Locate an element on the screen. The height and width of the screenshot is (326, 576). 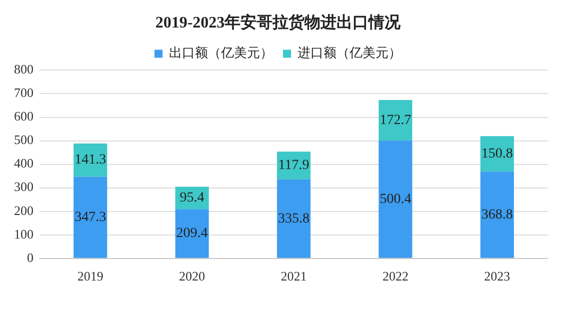
data-label: 172.7 is located at coordinates (396, 120).